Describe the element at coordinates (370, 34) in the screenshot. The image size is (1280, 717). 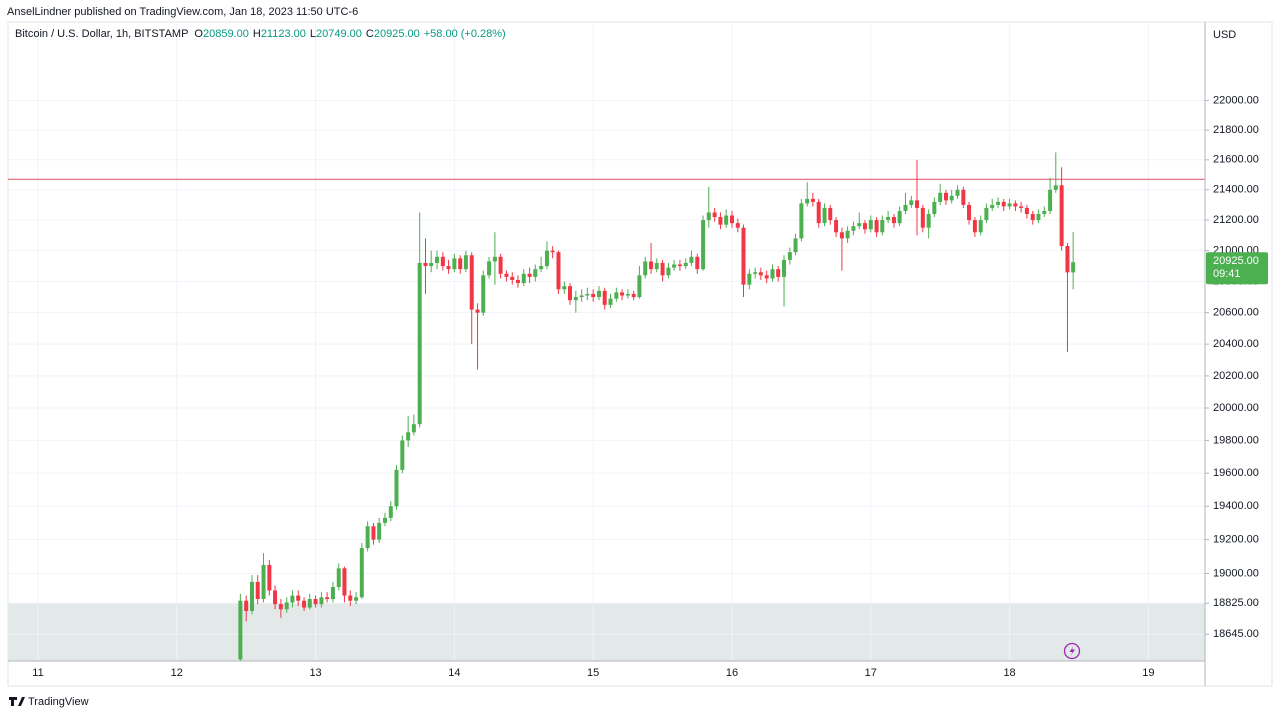
I see `legend-label: C` at that location.